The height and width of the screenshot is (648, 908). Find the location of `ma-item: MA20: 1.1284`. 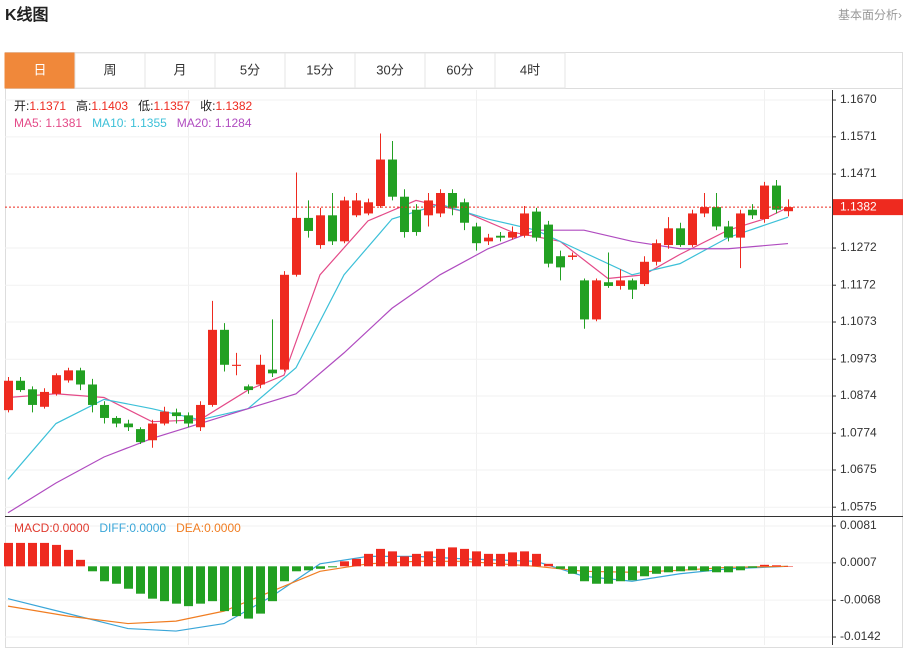

ma-item: MA20: 1.1284 is located at coordinates (214, 123).